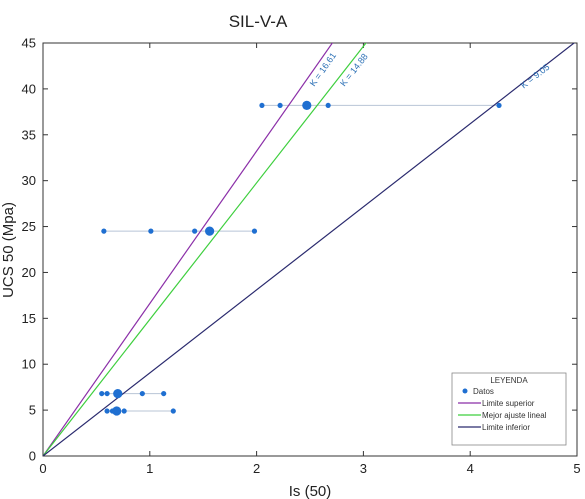  What do you see at coordinates (29, 226) in the screenshot?
I see `y-tick-label: 25` at bounding box center [29, 226].